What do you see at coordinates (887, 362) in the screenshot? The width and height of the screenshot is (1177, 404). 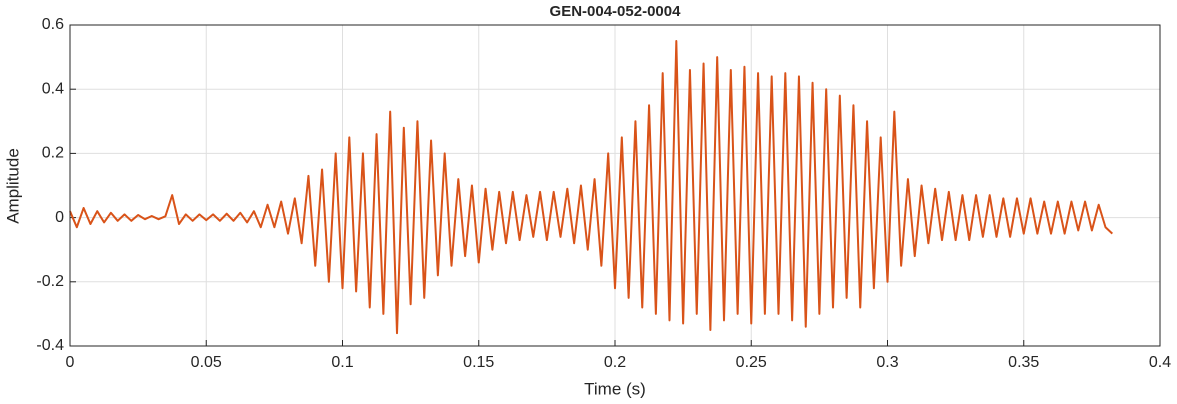 I see `x-tick-label: 0.3` at bounding box center [887, 362].